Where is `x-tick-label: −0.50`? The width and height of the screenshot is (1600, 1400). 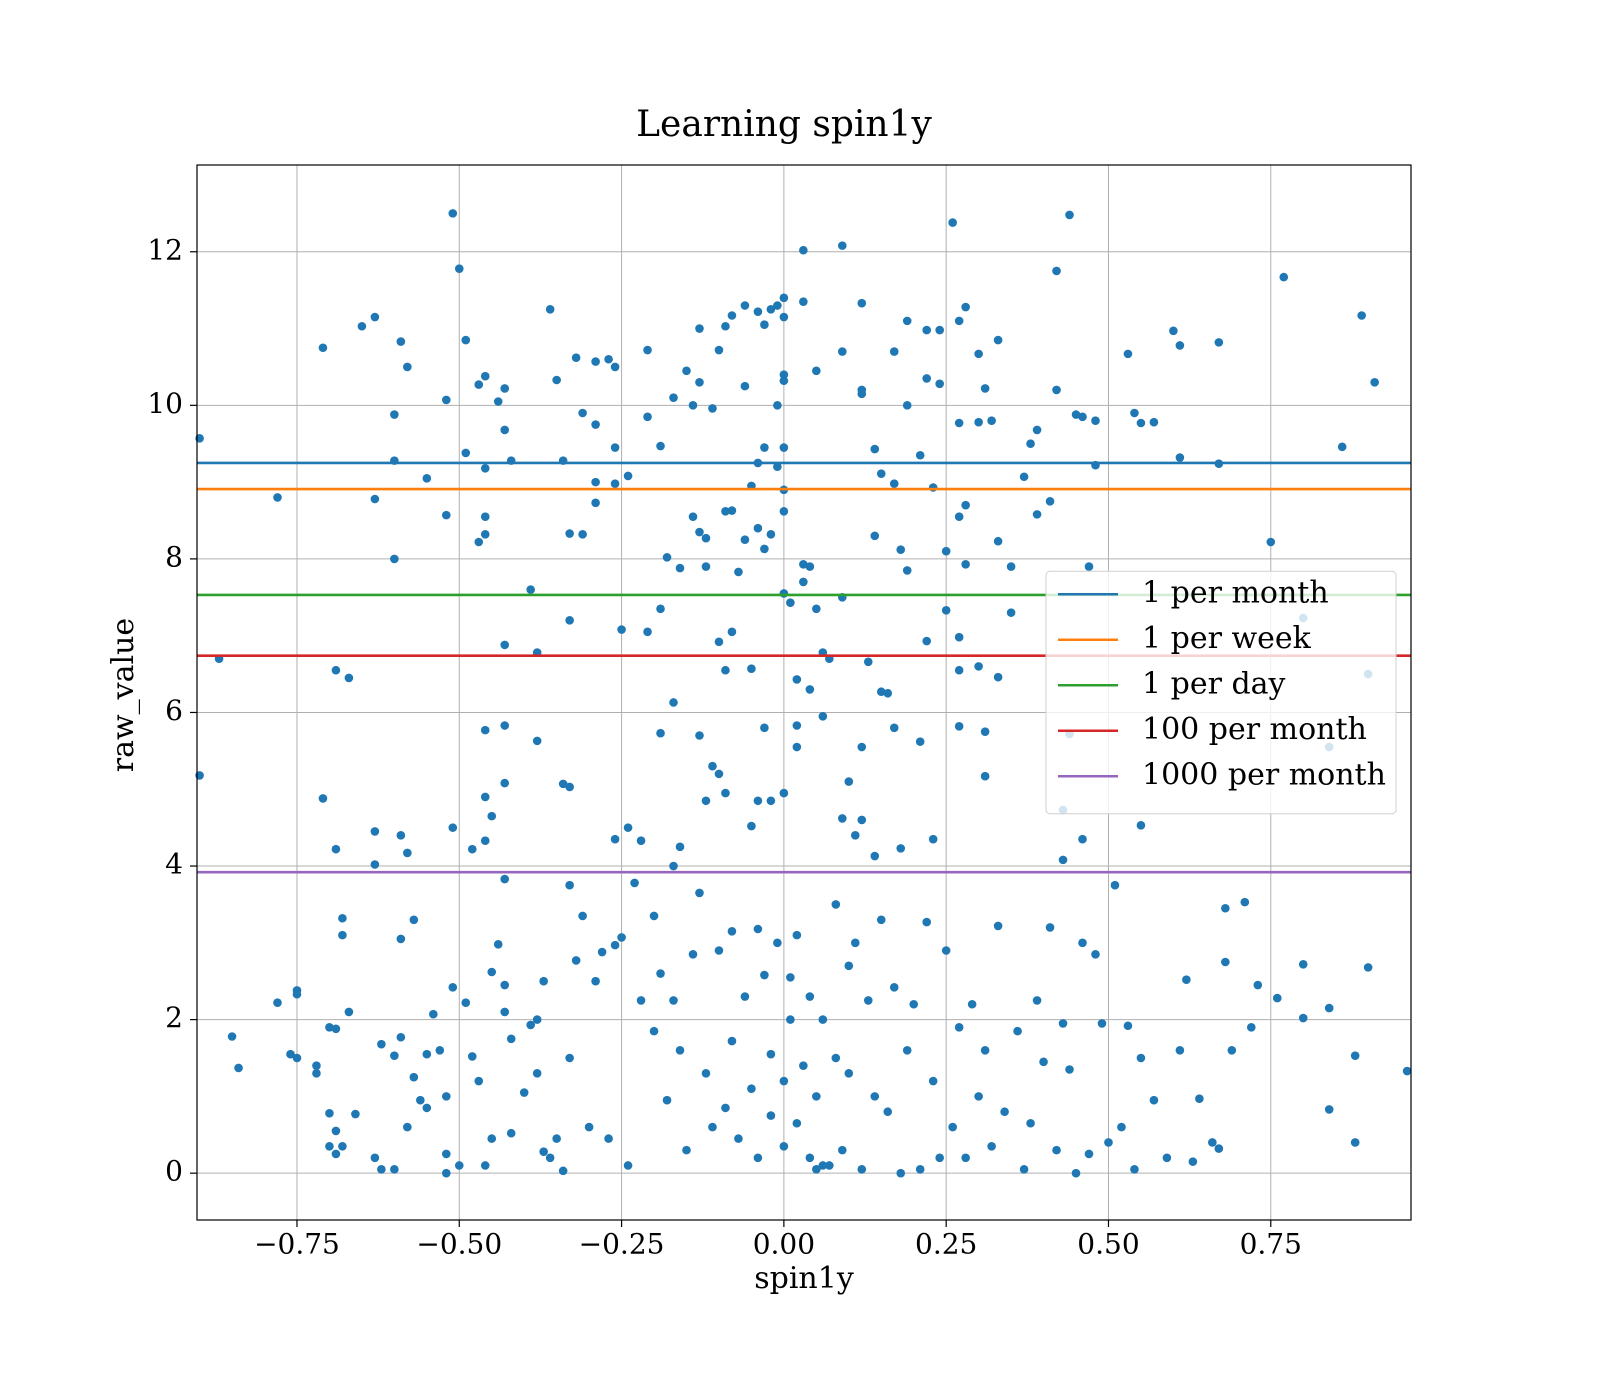
x-tick-label: −0.50 is located at coordinates (459, 1244).